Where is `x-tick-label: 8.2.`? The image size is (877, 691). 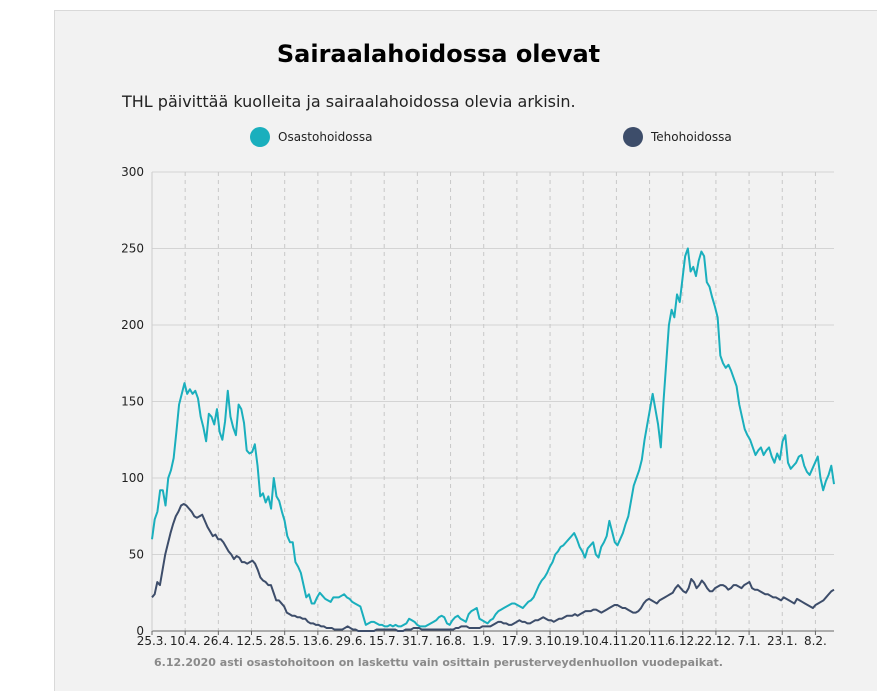 x-tick-label: 8.2. is located at coordinates (815, 641).